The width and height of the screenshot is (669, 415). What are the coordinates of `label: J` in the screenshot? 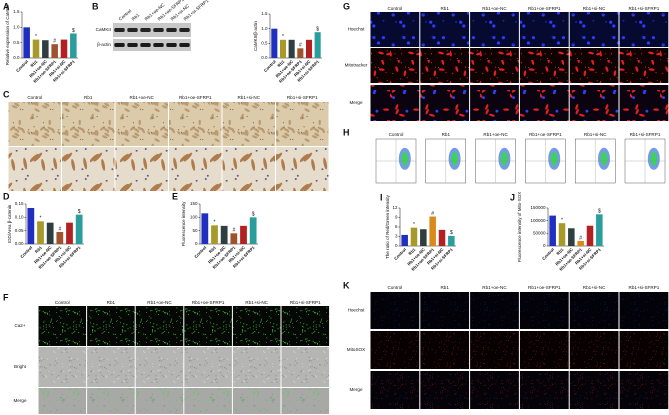 It's located at (512, 197).